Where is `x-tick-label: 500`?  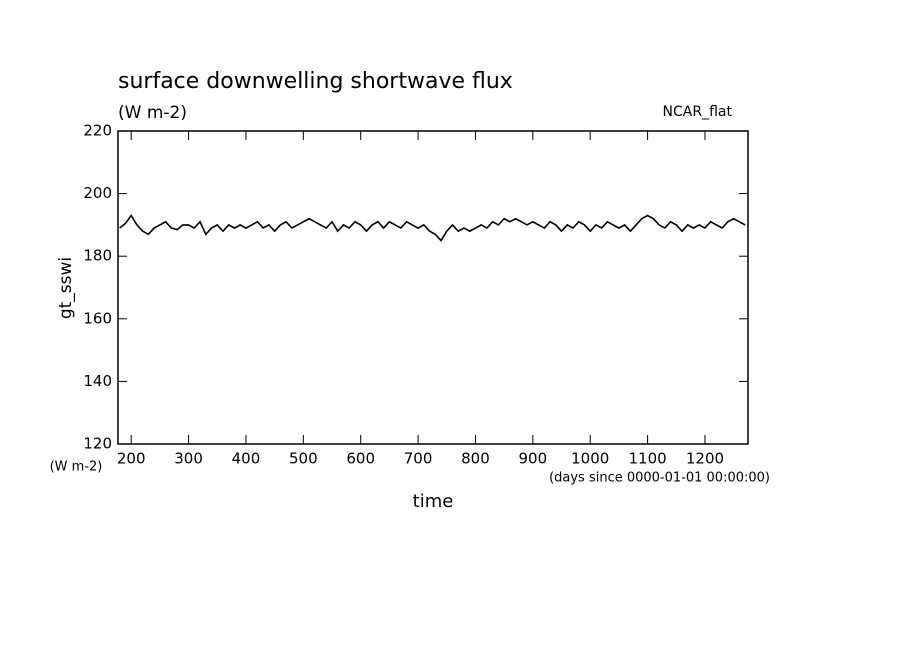 x-tick-label: 500 is located at coordinates (303, 459).